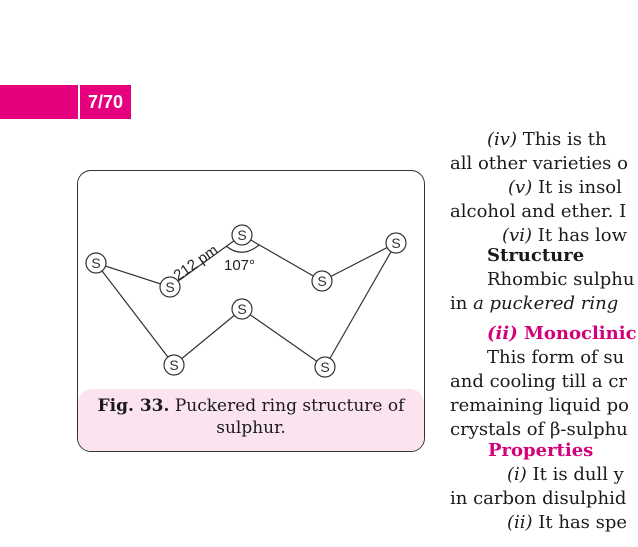 The width and height of the screenshot is (638, 547). What do you see at coordinates (133, 406) in the screenshot?
I see `figure-label: Fig. 33.` at bounding box center [133, 406].